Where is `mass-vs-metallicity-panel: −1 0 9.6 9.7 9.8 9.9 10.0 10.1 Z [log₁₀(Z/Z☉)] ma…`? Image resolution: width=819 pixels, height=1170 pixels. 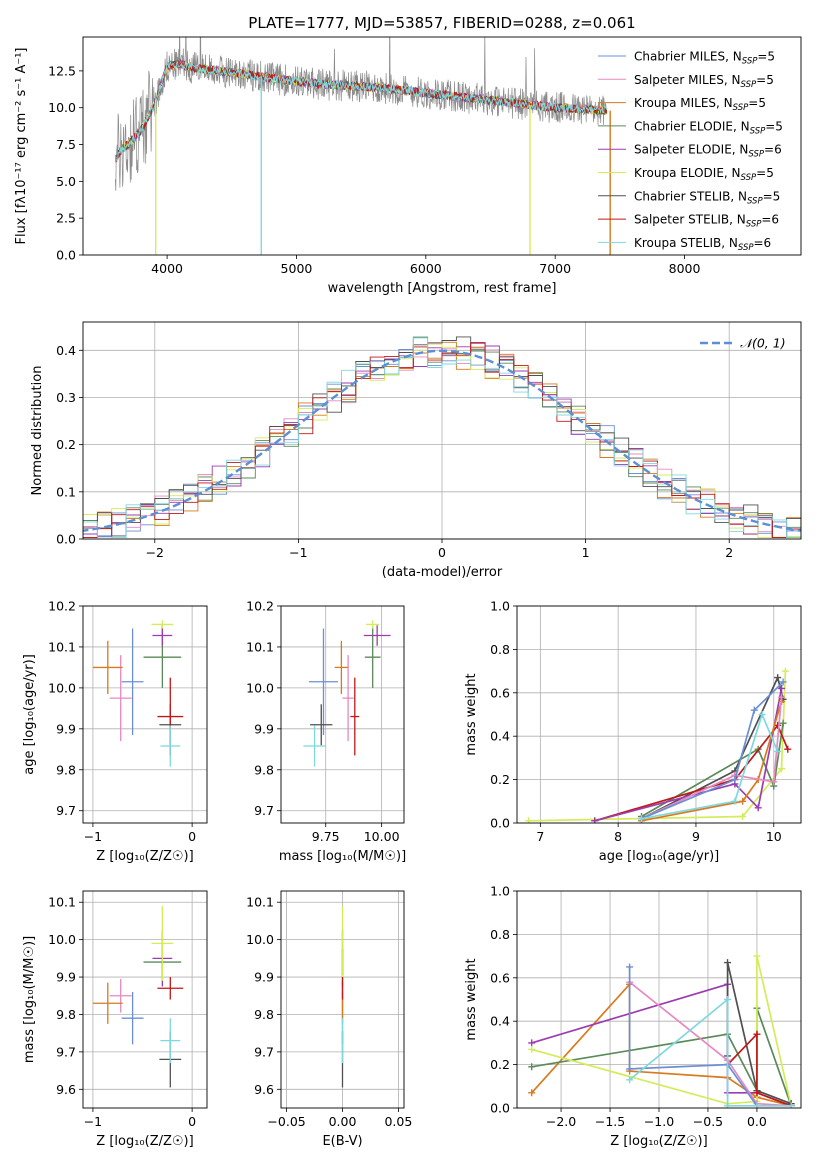
mass-vs-metallicity-panel: −1 0 9.6 9.7 9.8 9.9 10.0 10.1 Z [log₁₀(Z/Z☉)] ma… is located at coordinates (115, 1019).